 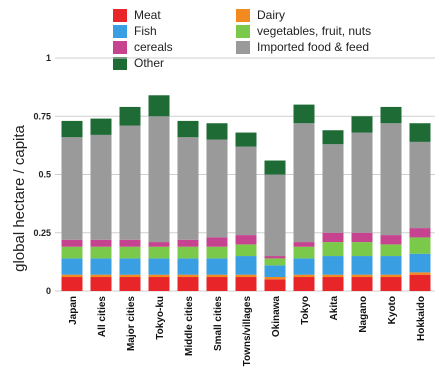 What do you see at coordinates (243, 31) in the screenshot?
I see `legend-swatch-vegetables` at bounding box center [243, 31].